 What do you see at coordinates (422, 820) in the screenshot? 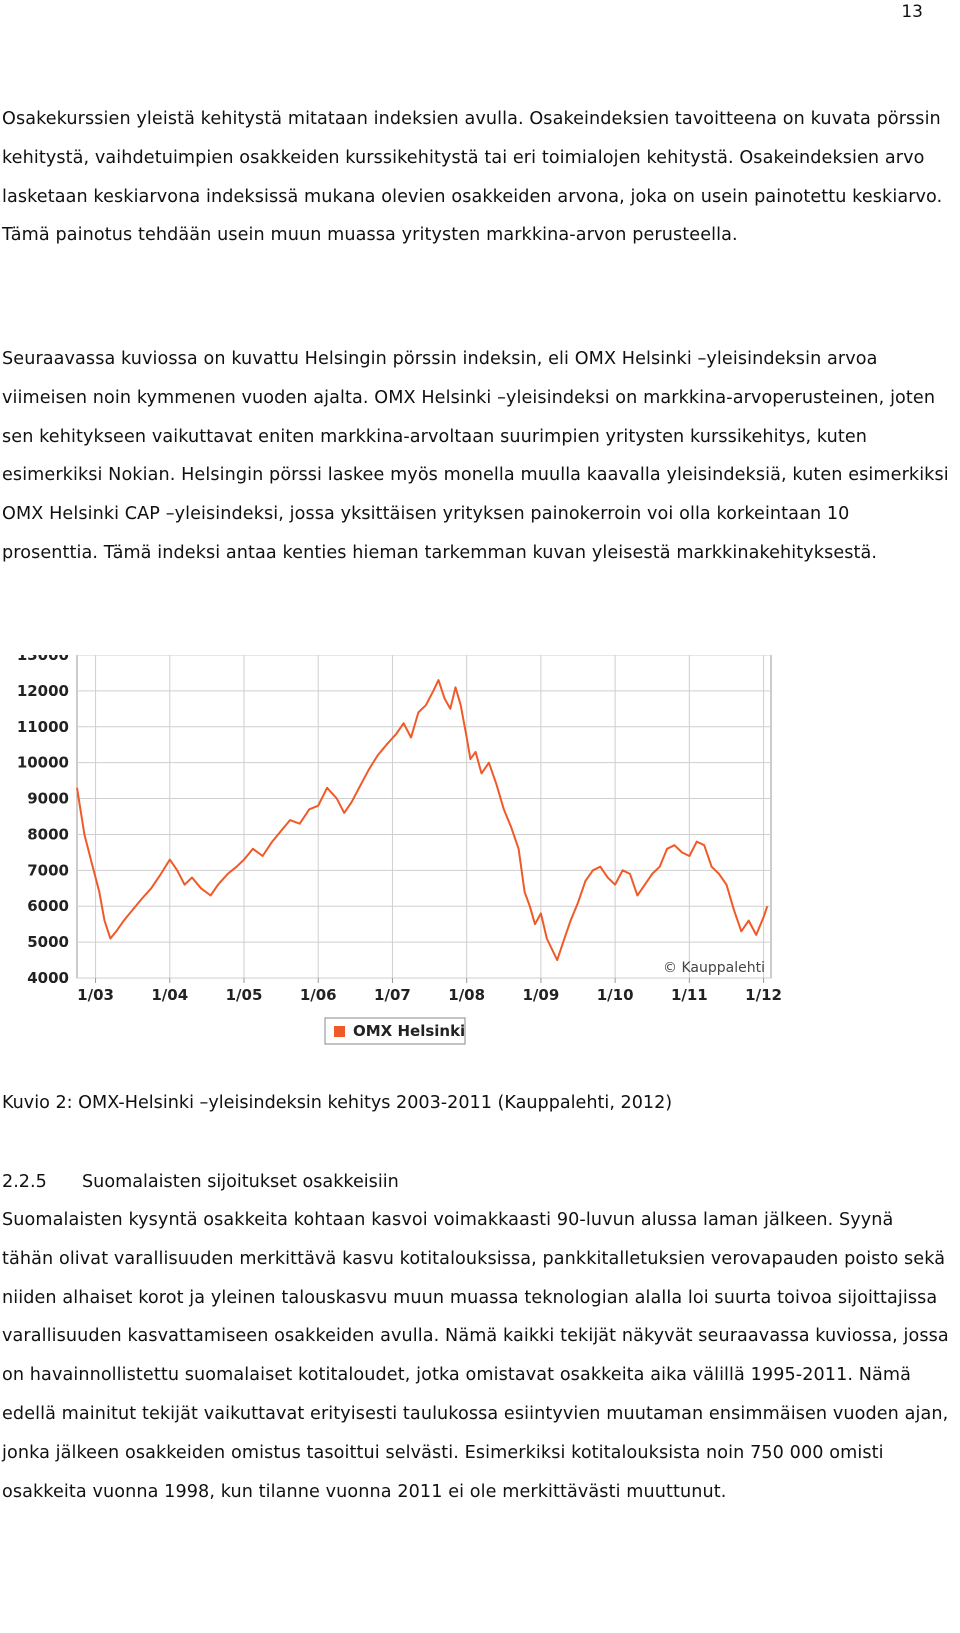
I see `series-line-omx-helsinki` at bounding box center [422, 820].